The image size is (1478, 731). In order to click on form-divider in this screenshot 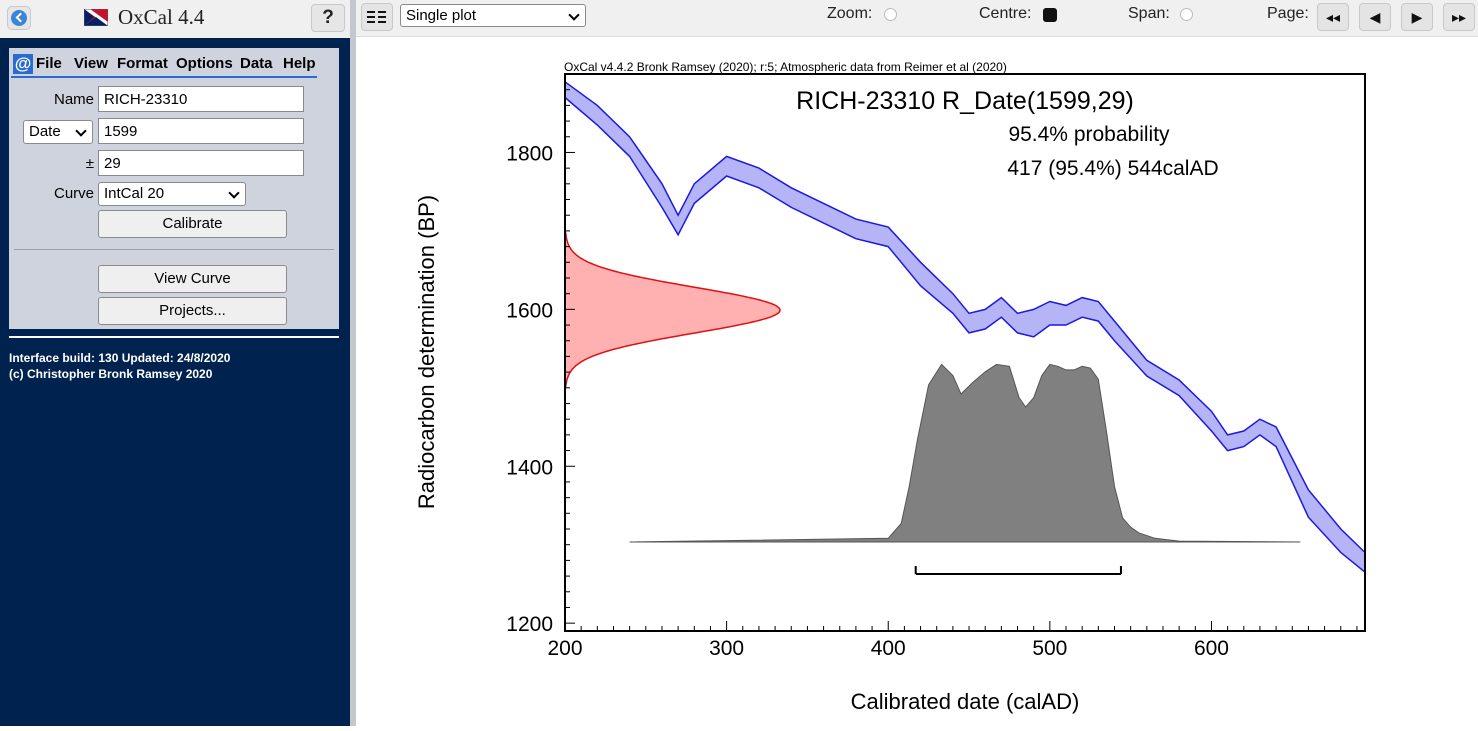, I will do `click(174, 249)`.